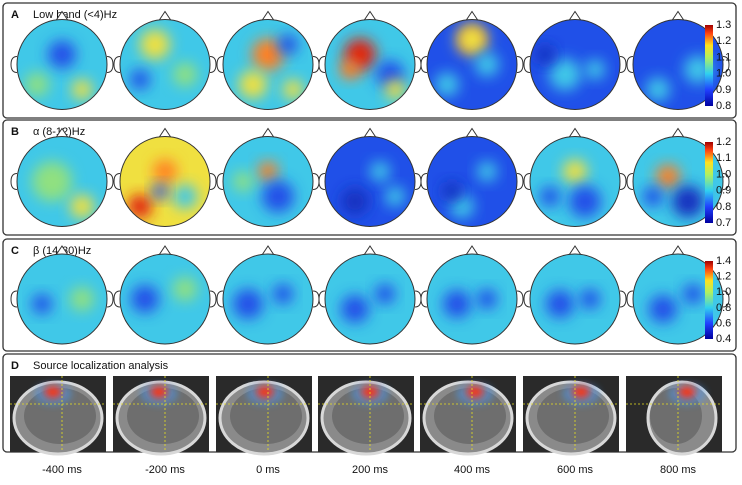  What do you see at coordinates (472, 470) in the screenshot?
I see `time-label: 400 ms` at bounding box center [472, 470].